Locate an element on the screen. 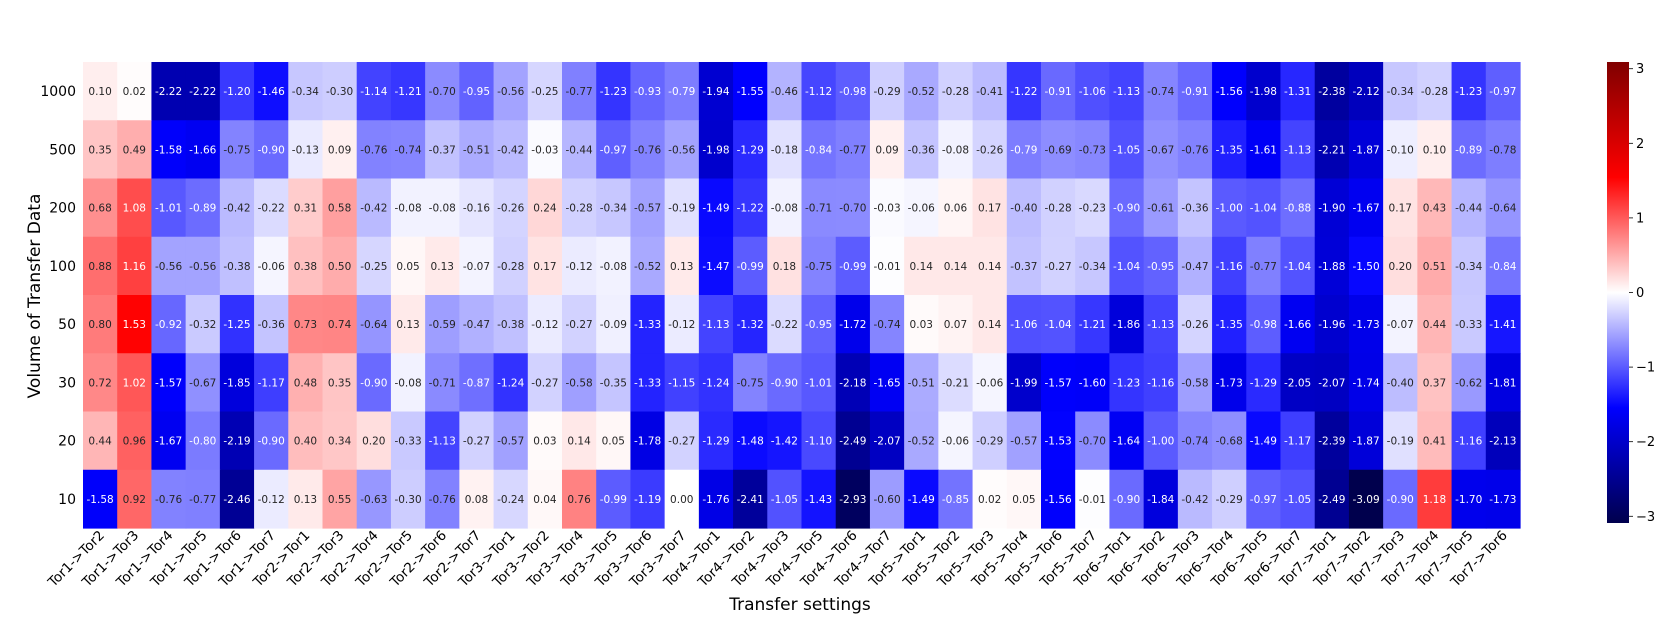 The image size is (1661, 623). cell-value-label: -0.06 is located at coordinates (921, 209).